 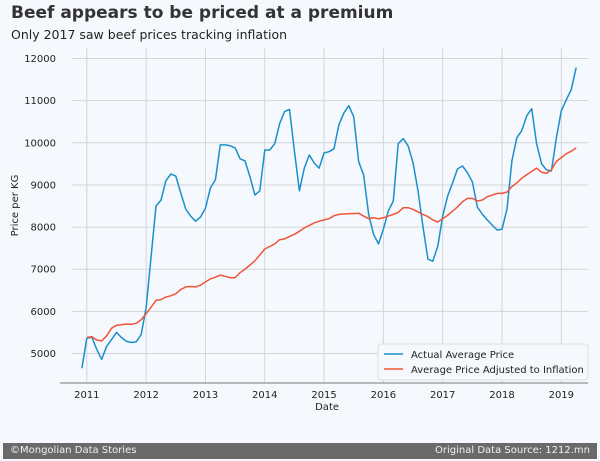 I want to click on legend-box, so click(x=483, y=362).